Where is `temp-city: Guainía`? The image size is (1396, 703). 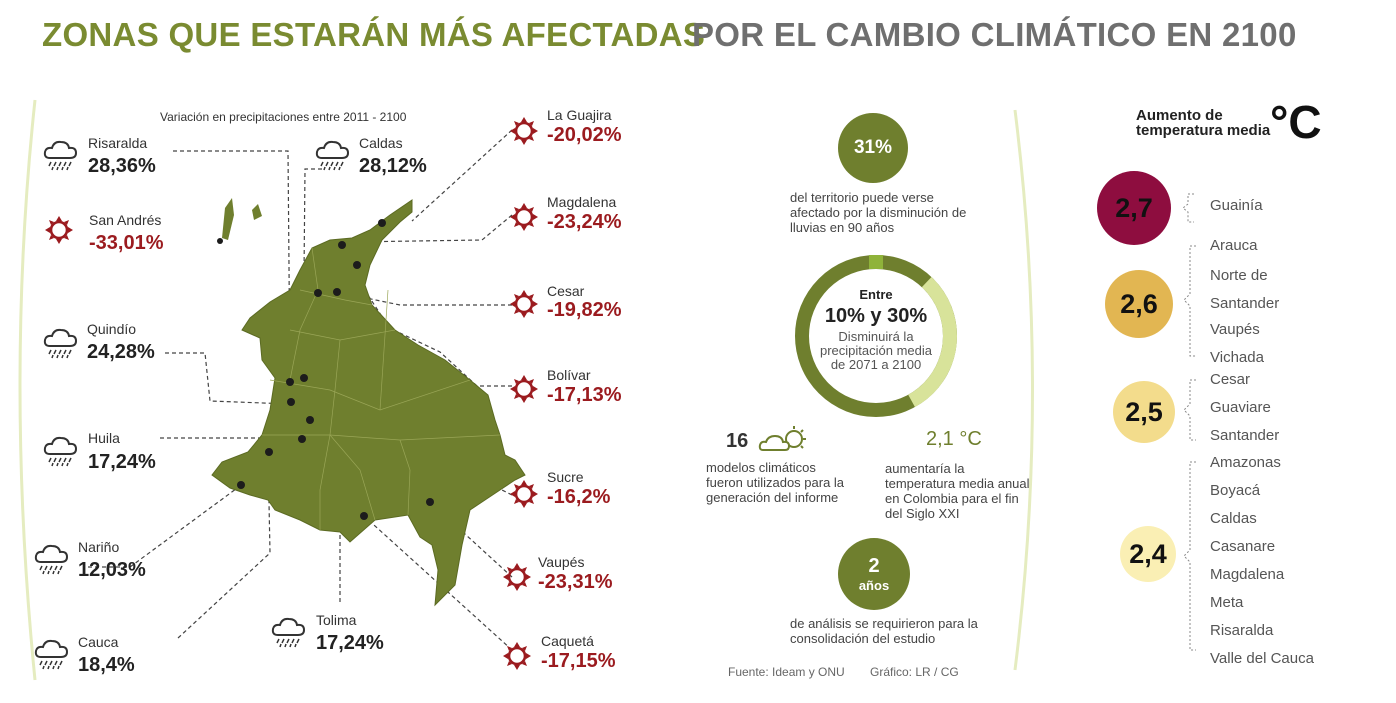 temp-city: Guainía is located at coordinates (1236, 205).